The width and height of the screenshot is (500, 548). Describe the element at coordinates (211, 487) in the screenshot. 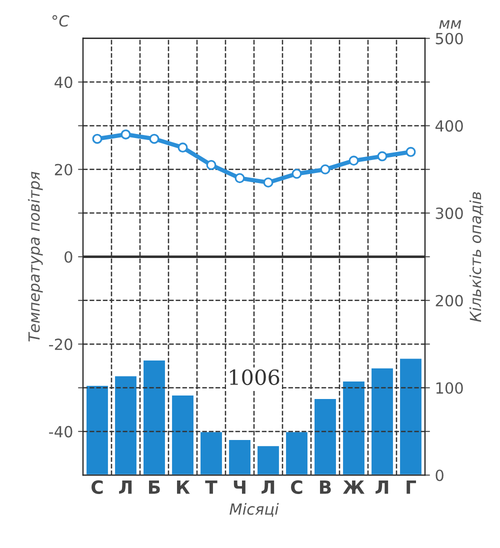

I see `x-tick-label: Т` at that location.